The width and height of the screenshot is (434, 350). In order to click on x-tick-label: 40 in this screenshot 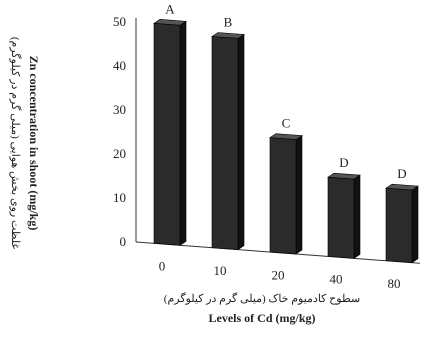, I will do `click(336, 279)`.